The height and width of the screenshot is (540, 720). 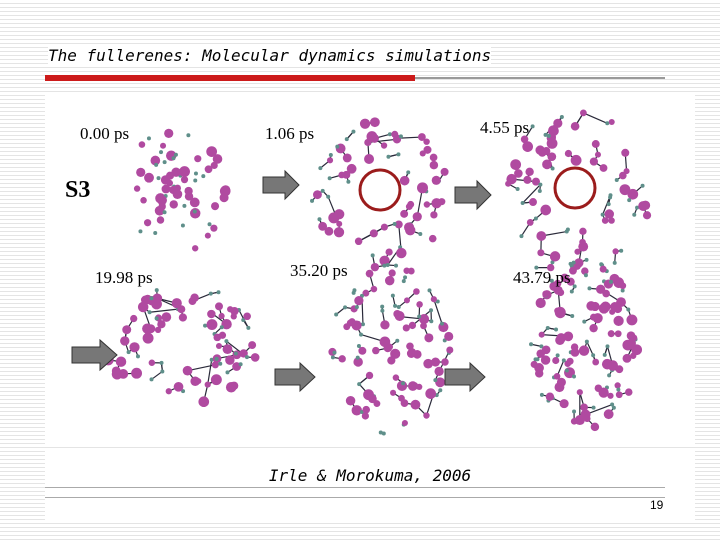 What do you see at coordinates (289, 133) in the screenshot?
I see `panel-time: 1.06 ps` at bounding box center [289, 133].